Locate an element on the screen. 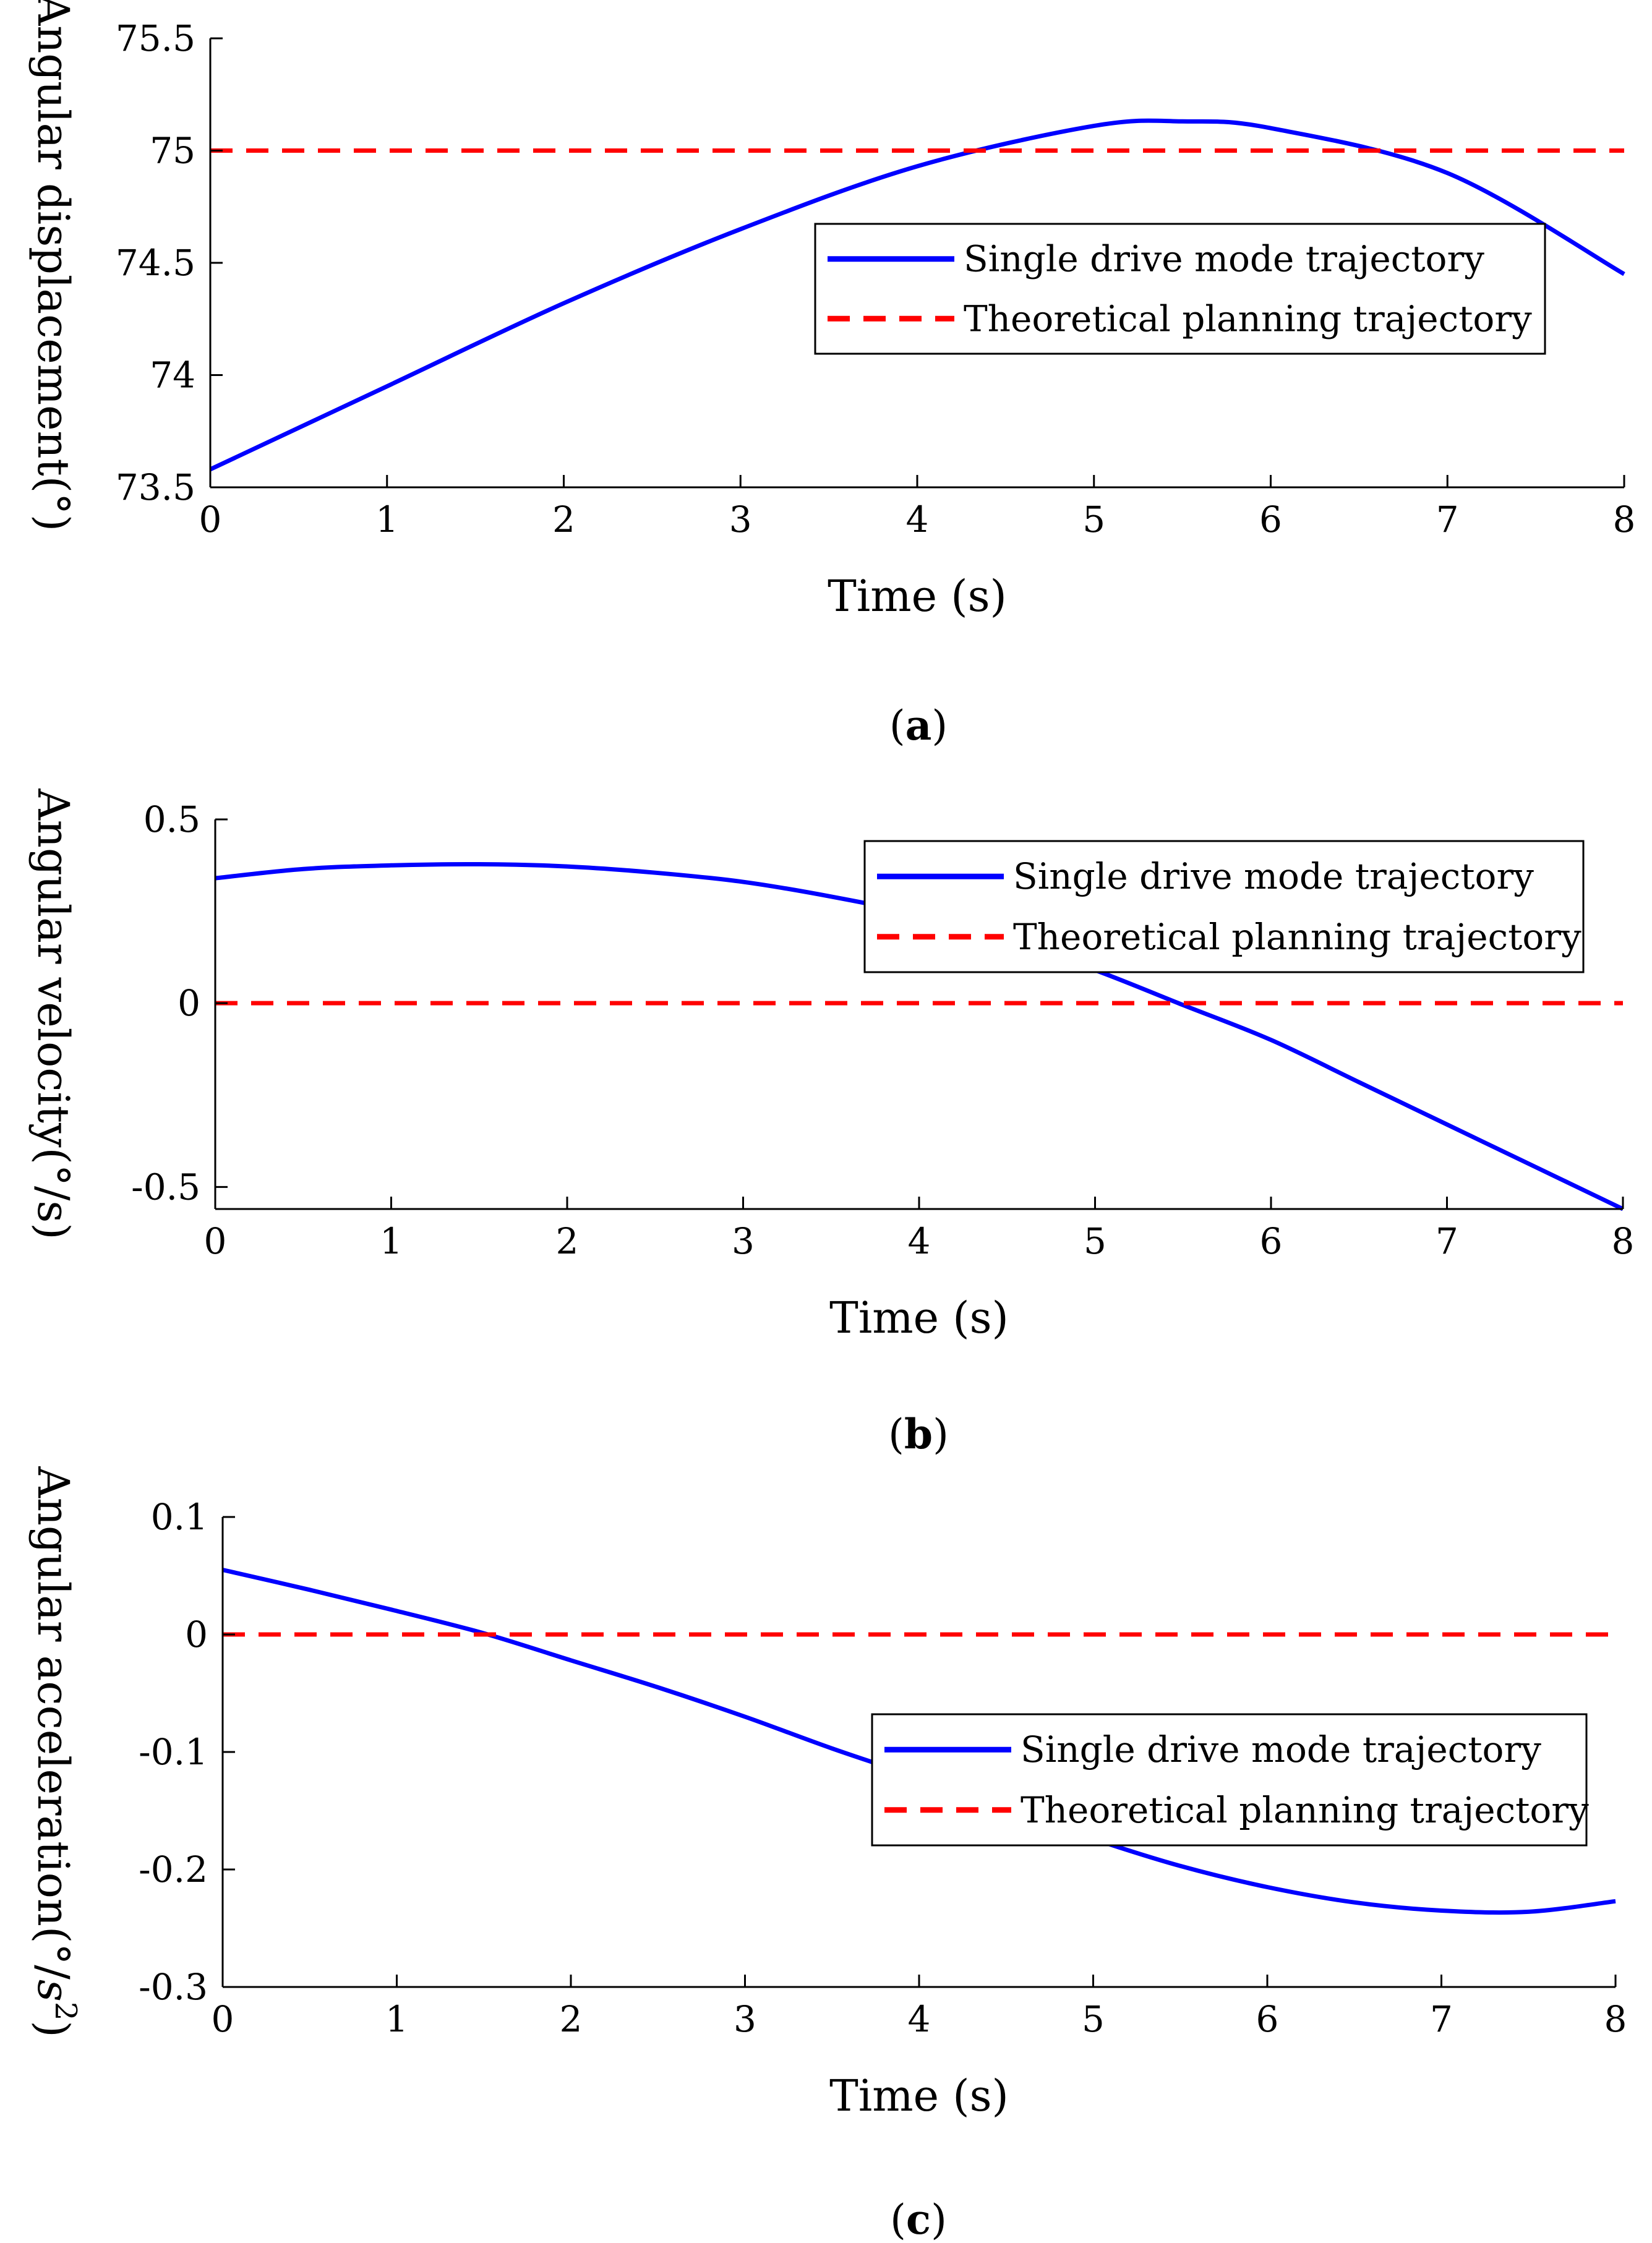 This screenshot has height=2243, width=1652. caption: (c) is located at coordinates (918, 2219).